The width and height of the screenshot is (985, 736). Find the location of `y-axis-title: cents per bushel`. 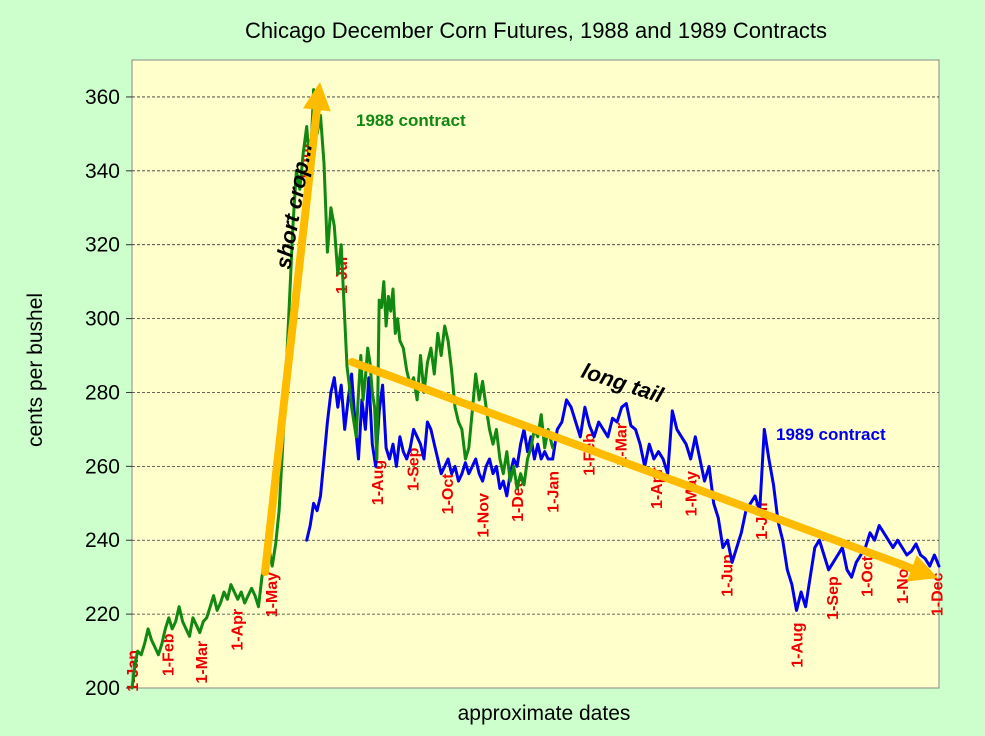

y-axis-title: cents per bushel is located at coordinates (35, 370).